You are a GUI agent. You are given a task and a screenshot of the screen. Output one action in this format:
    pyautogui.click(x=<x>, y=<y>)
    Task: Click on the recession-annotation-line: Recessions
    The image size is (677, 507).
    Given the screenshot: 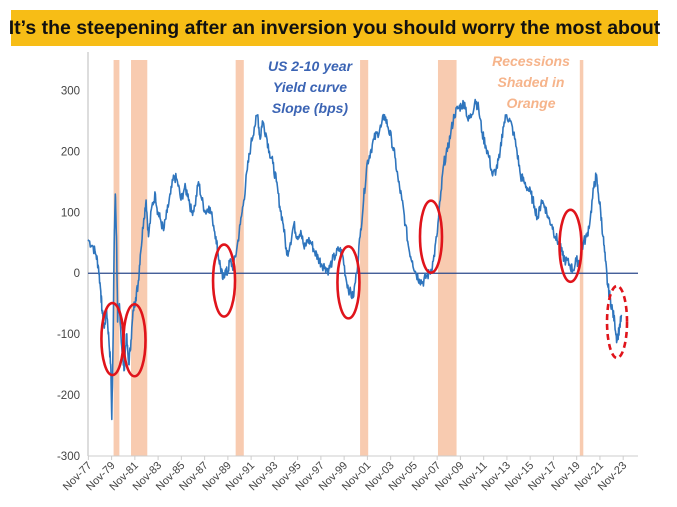 What is the action you would take?
    pyautogui.click(x=531, y=61)
    